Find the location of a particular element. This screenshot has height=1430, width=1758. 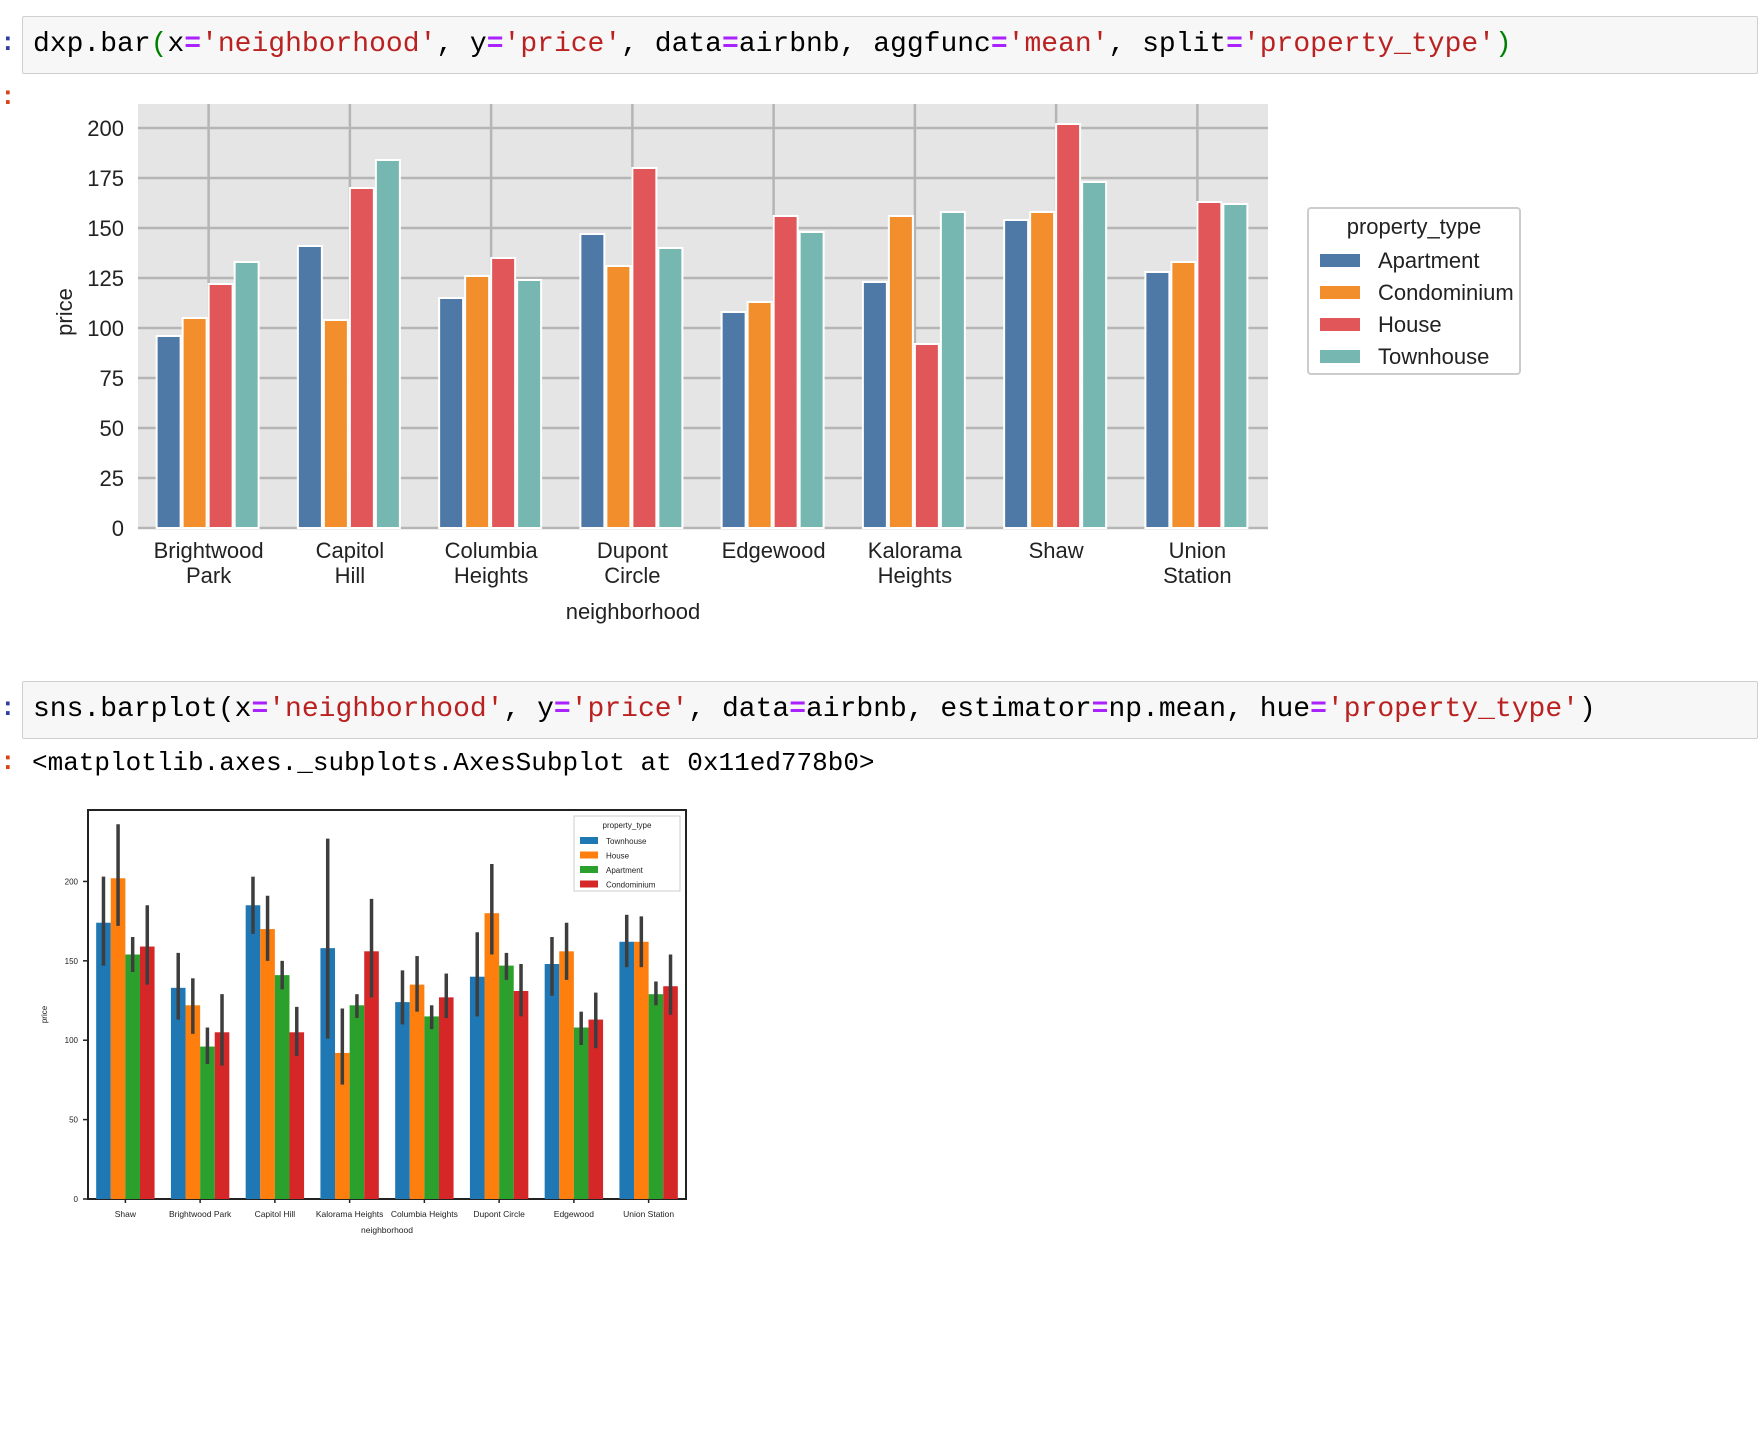

x-tick-label: Union is located at coordinates (1197, 550).